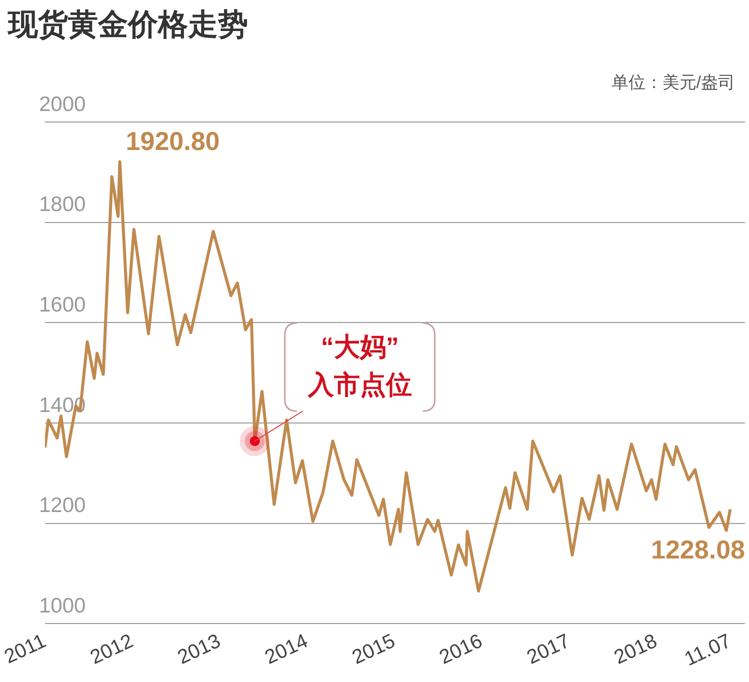 The width and height of the screenshot is (749, 682). What do you see at coordinates (673, 82) in the screenshot?
I see `y-axis-title: 单位：美元/盎司` at bounding box center [673, 82].